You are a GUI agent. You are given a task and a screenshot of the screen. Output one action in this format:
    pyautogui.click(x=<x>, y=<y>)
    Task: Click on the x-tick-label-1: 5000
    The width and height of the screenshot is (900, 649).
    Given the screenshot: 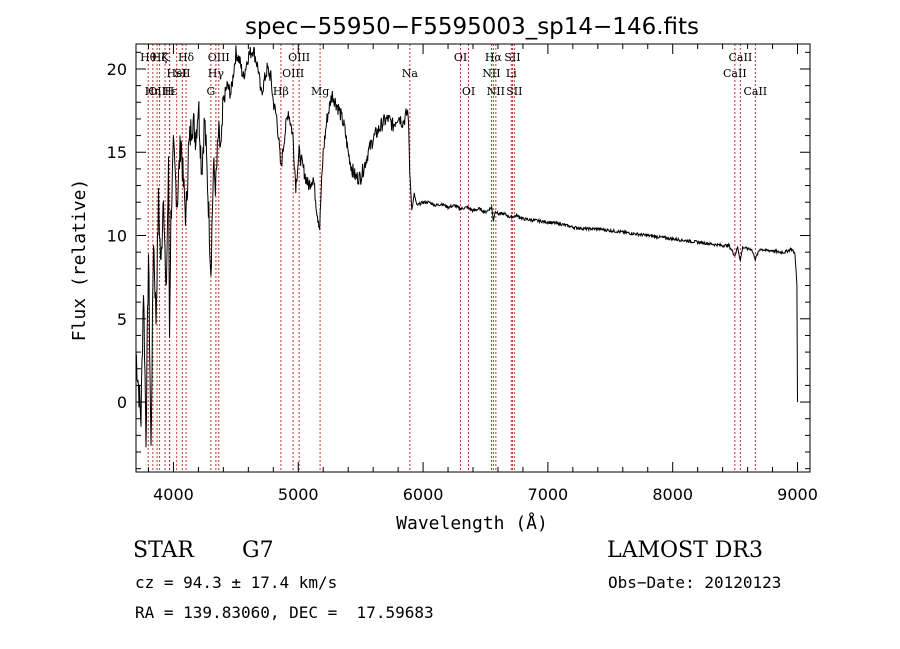 What is the action you would take?
    pyautogui.click(x=298, y=494)
    